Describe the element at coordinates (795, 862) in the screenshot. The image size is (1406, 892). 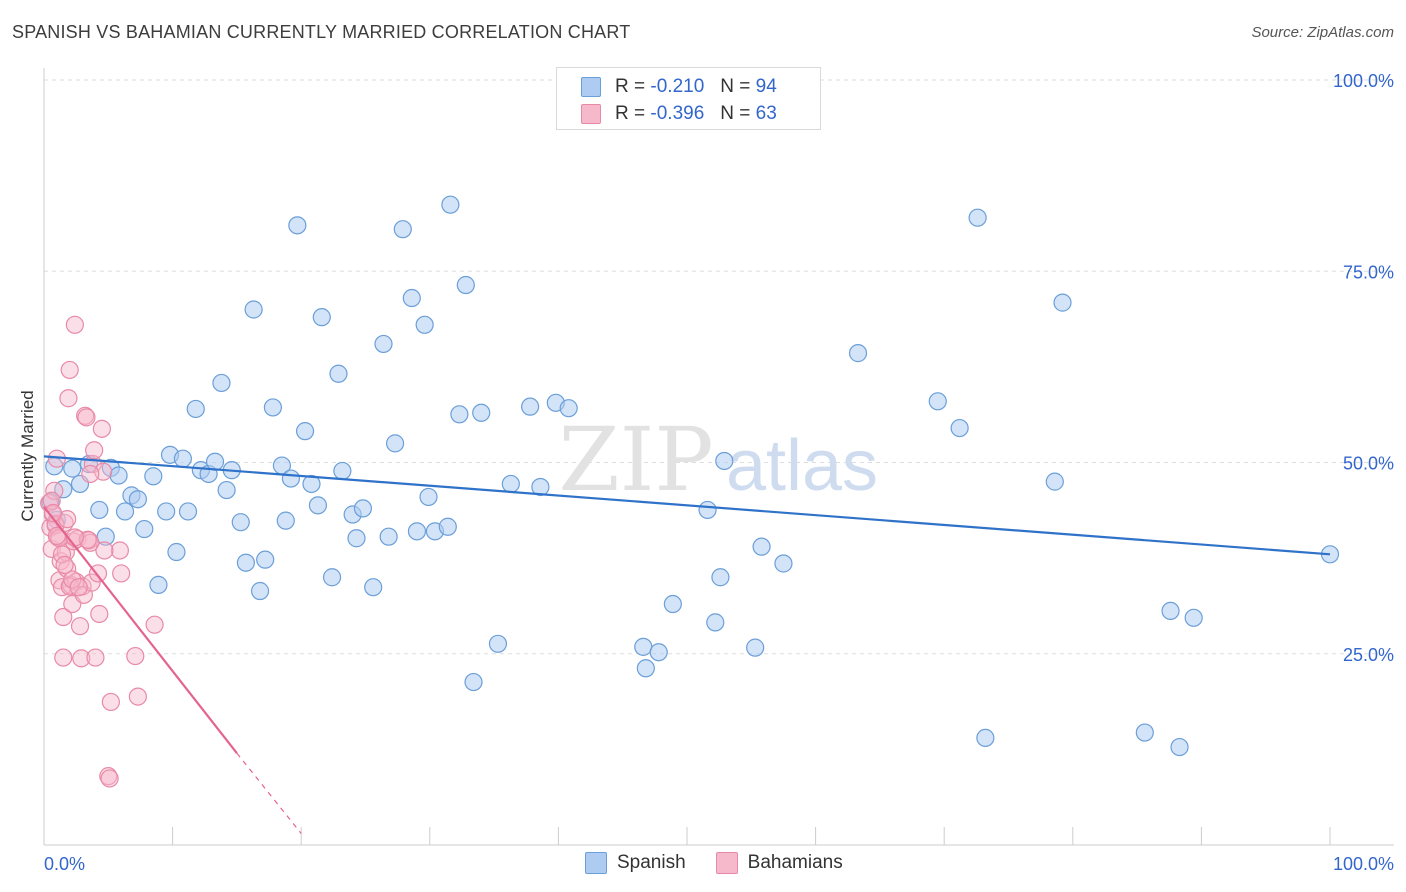
I see `legend-label-bahamians: Bahamians` at that location.